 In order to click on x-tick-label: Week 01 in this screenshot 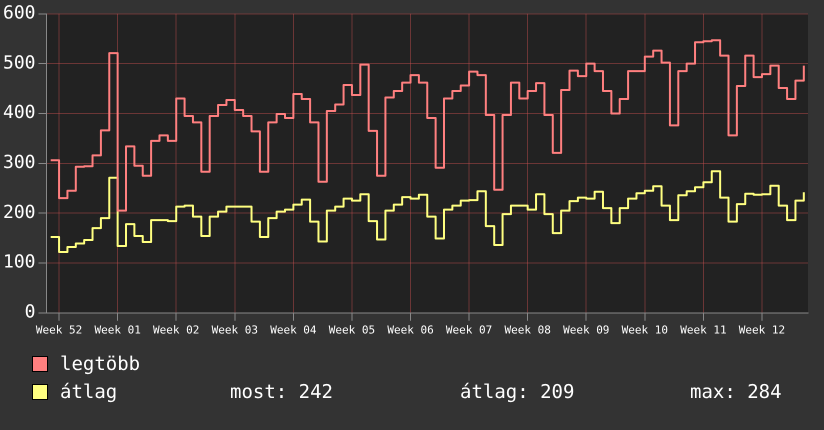, I will do `click(117, 329)`.